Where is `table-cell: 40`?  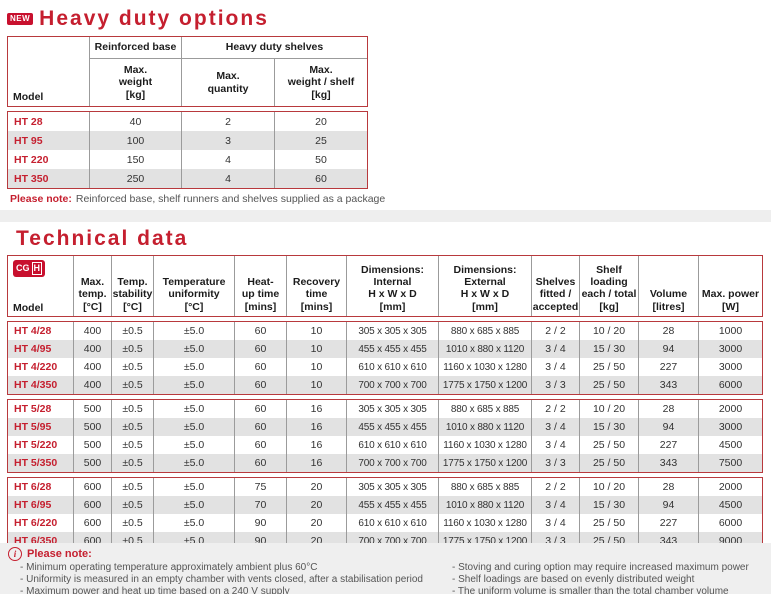 table-cell: 40 is located at coordinates (135, 121).